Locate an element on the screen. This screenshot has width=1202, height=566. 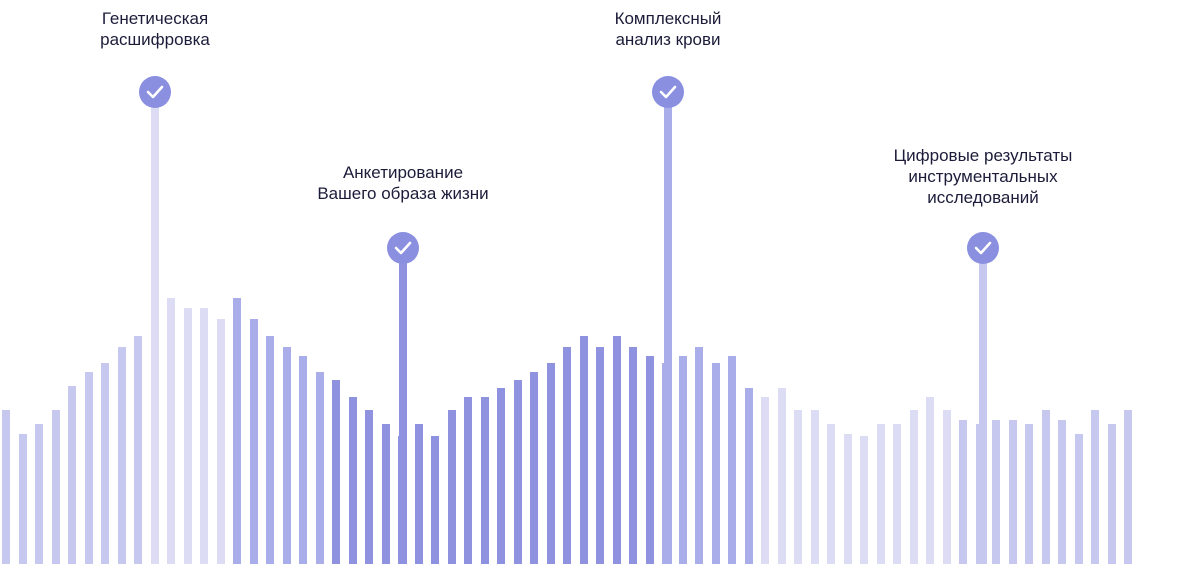
milestone-label: Генетическая расшифровка is located at coordinates (155, 29).